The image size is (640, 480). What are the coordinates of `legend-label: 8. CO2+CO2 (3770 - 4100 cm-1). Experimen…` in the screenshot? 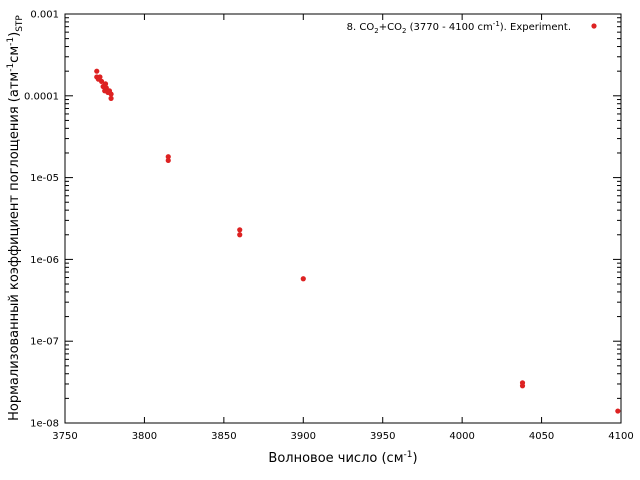 It's located at (459, 27).